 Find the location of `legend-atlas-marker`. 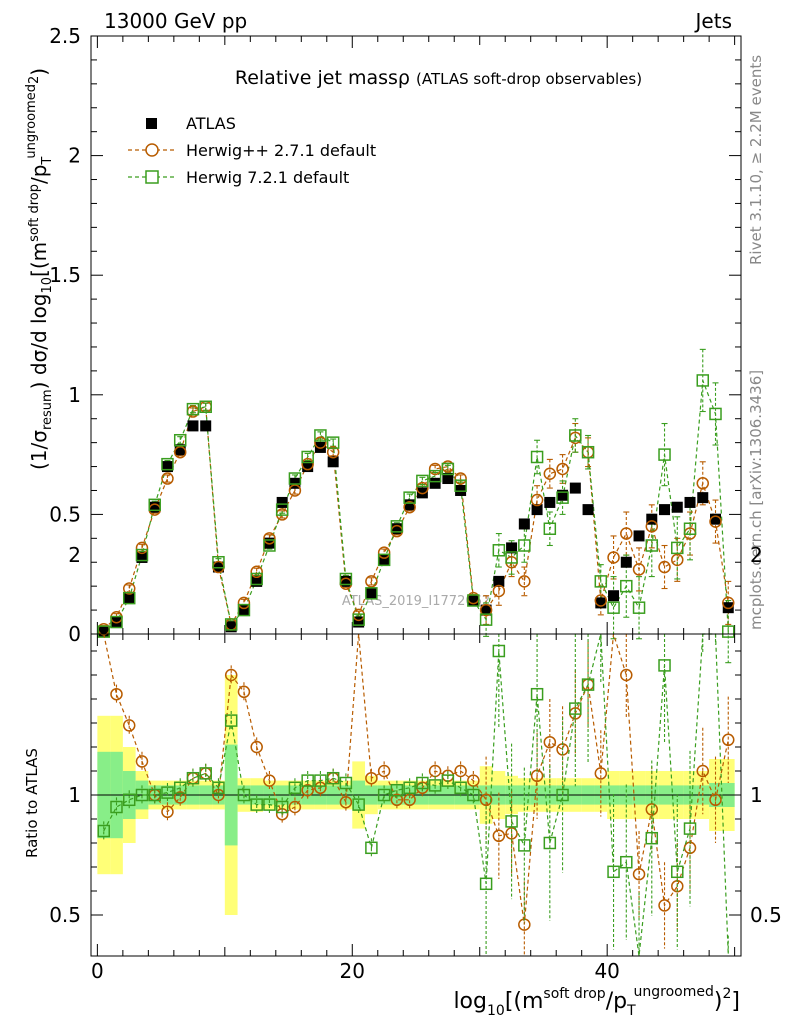

legend-atlas-marker is located at coordinates (151, 123).